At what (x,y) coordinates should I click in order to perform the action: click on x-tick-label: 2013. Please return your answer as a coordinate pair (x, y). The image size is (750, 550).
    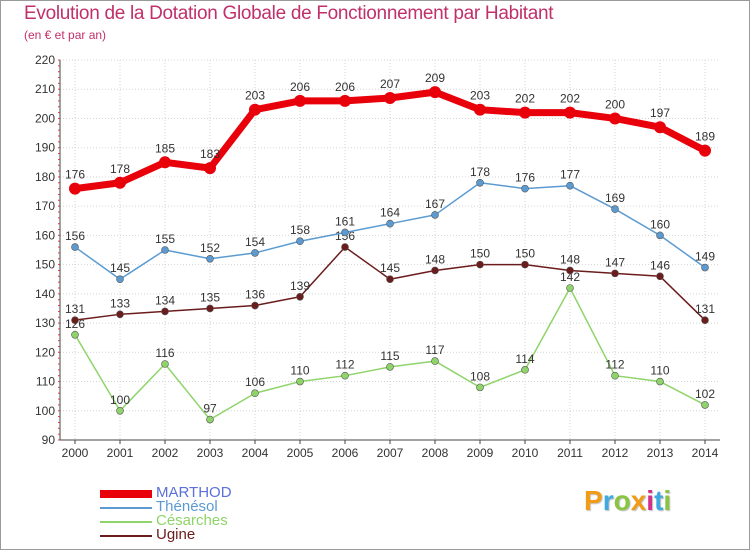
    Looking at the image, I should click on (660, 453).